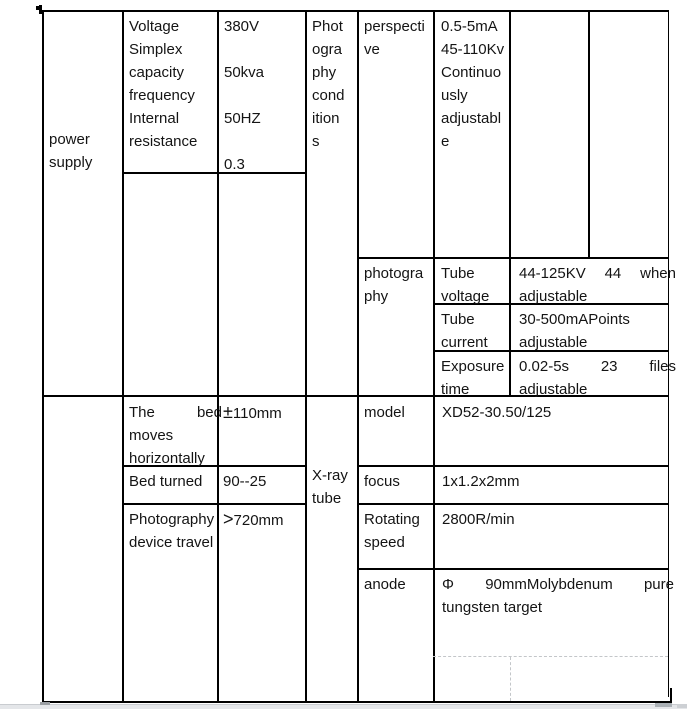 The width and height of the screenshot is (687, 709). Describe the element at coordinates (258, 520) in the screenshot. I see `device-travel-value-text: 720mm` at that location.